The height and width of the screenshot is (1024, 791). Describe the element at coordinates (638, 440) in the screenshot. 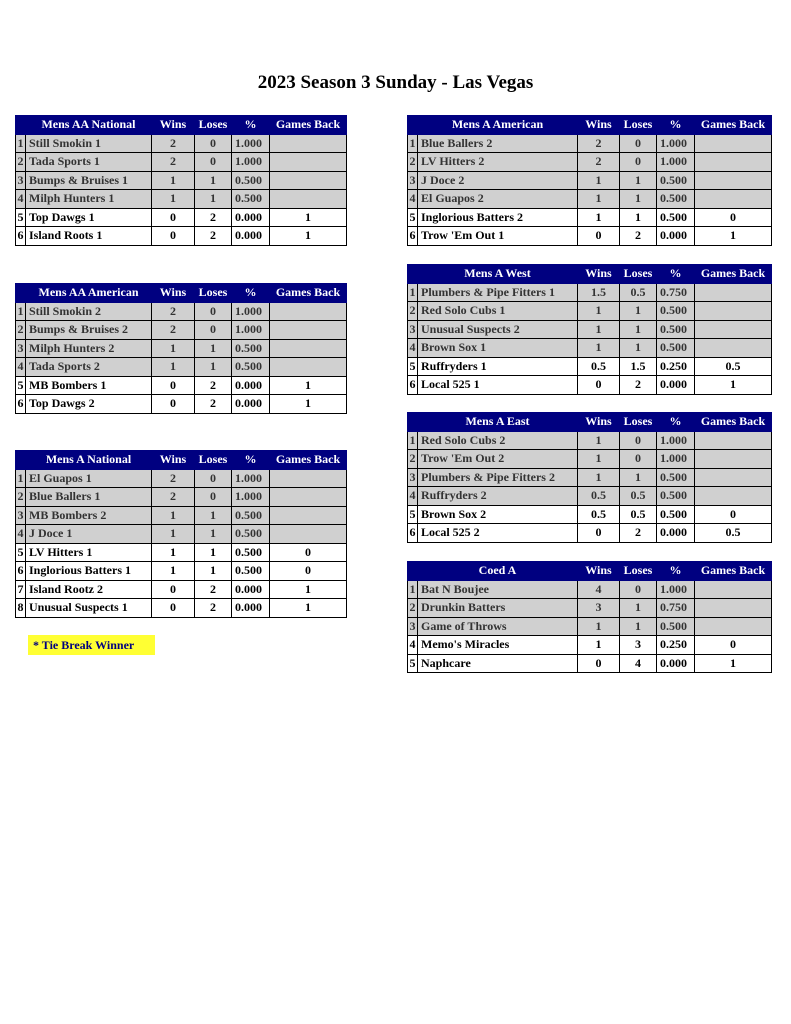

I see `loses: 0` at that location.